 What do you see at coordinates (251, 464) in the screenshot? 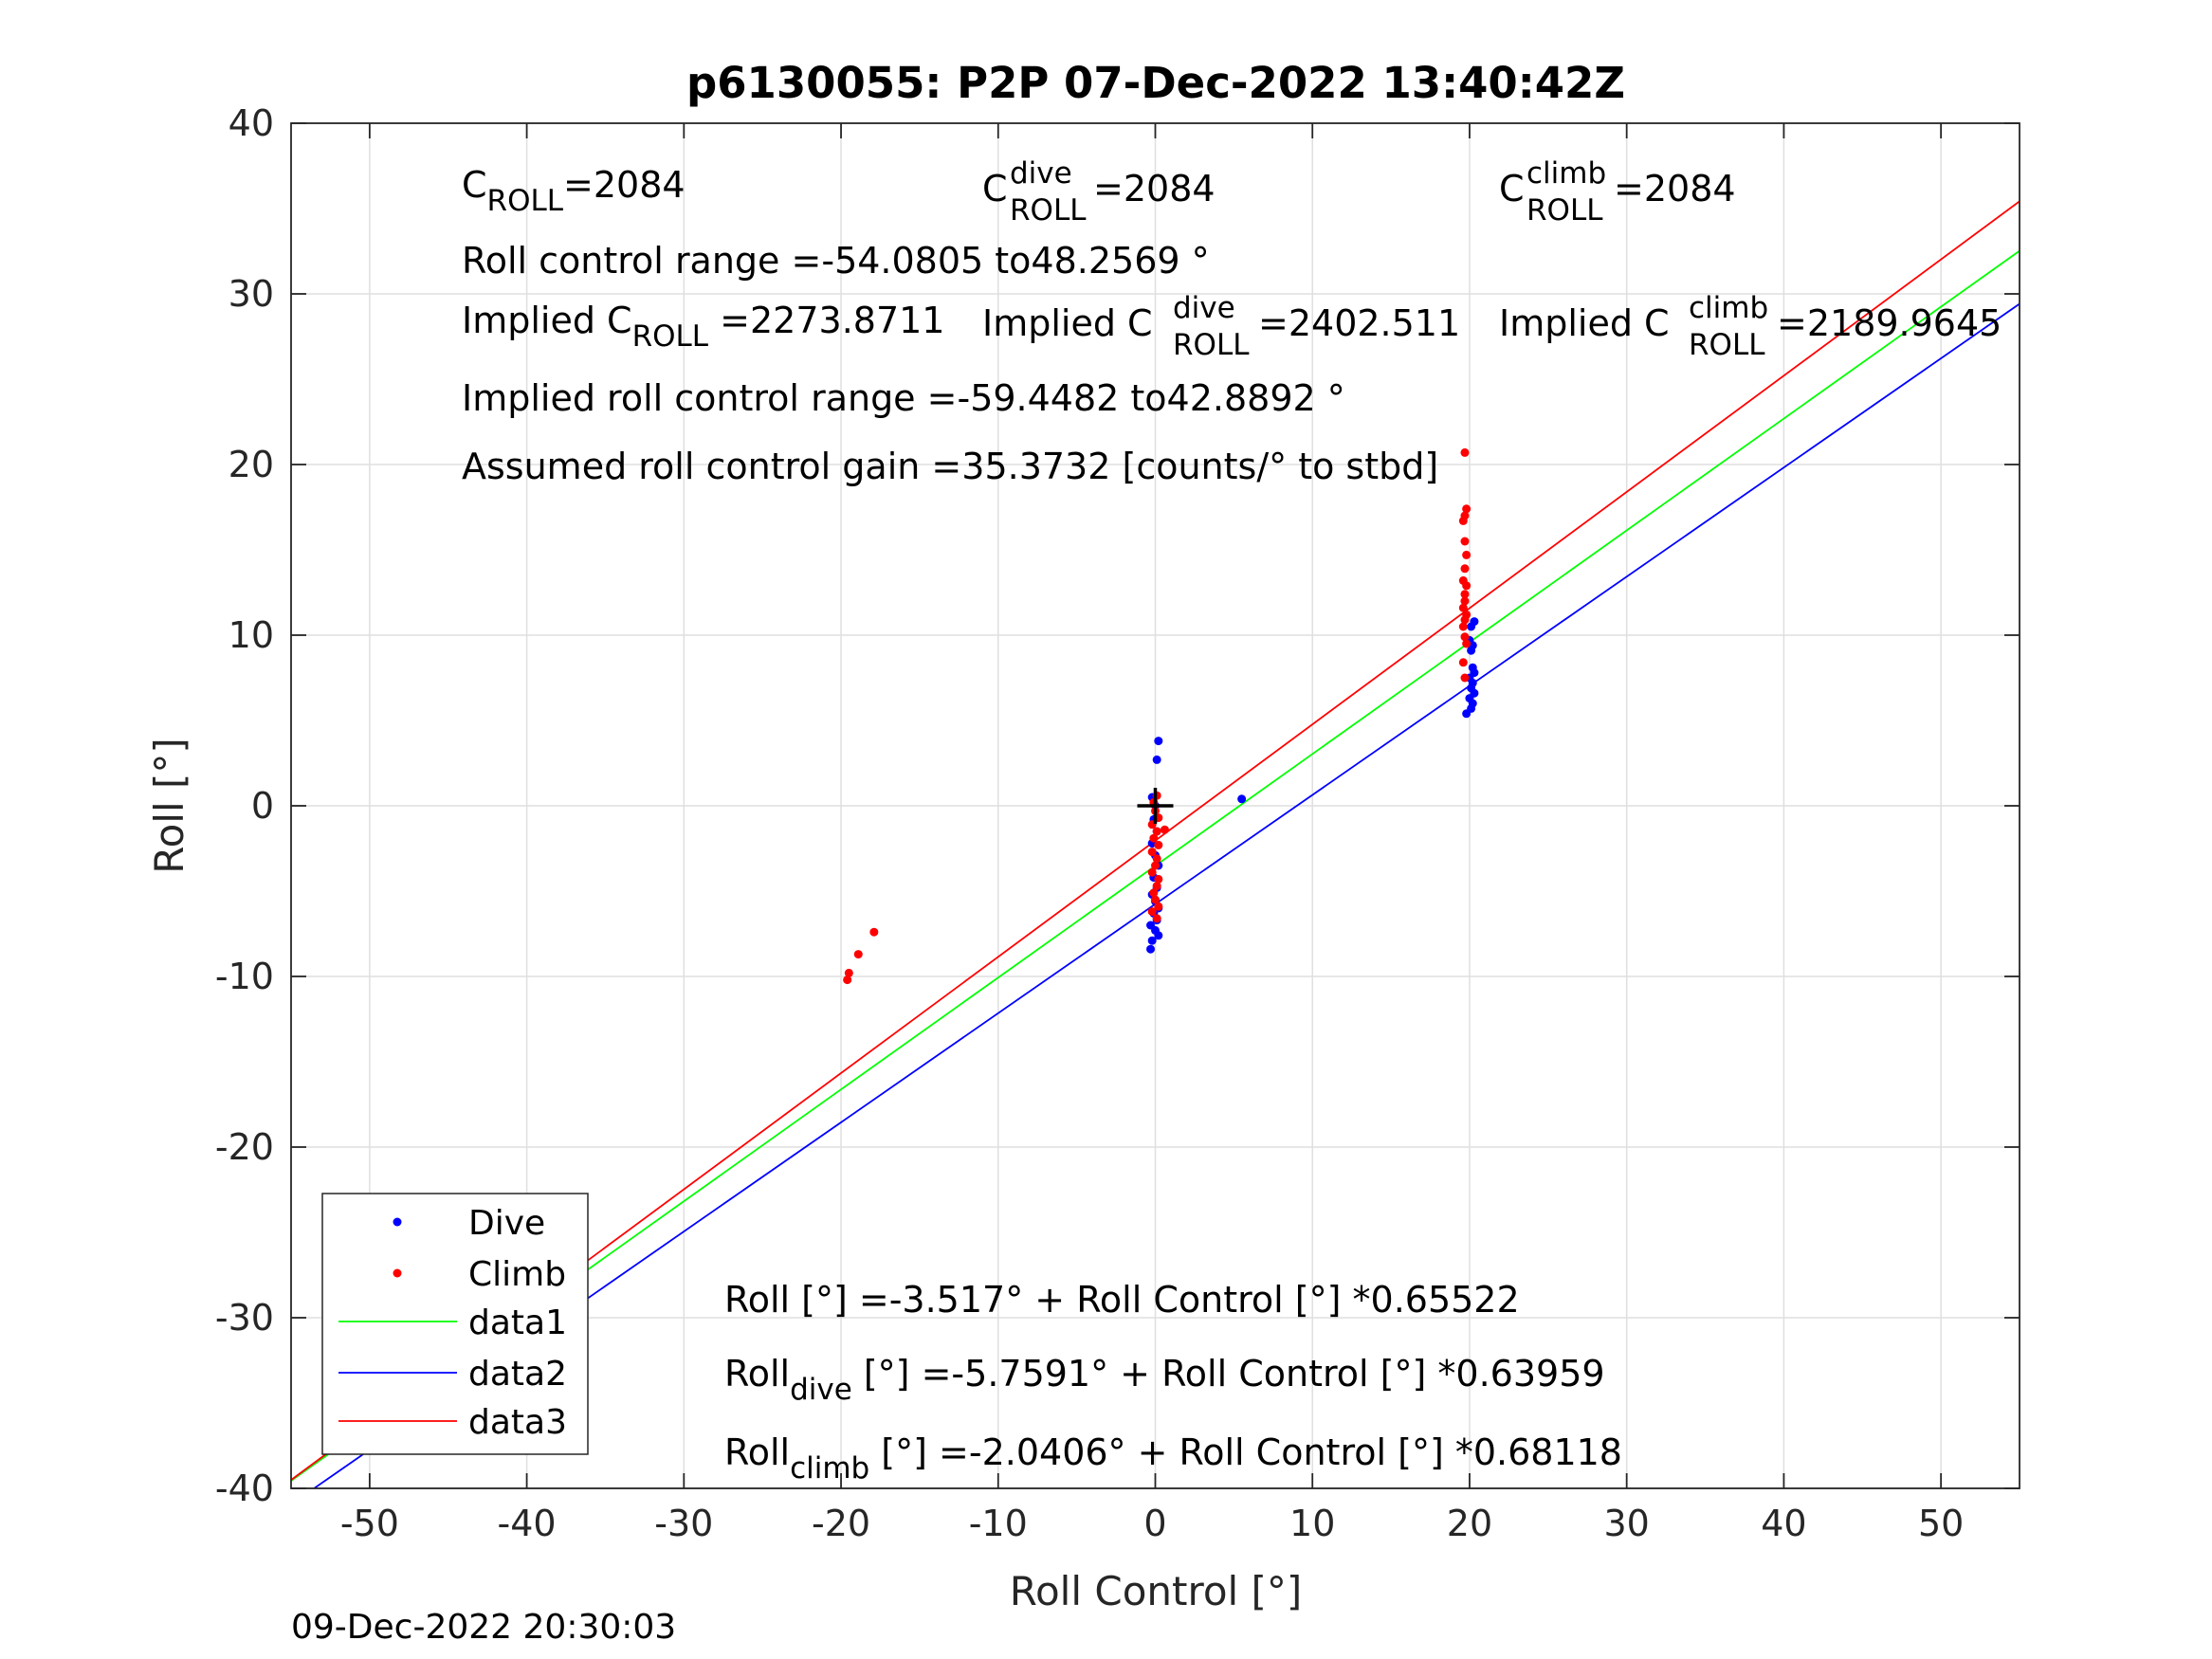
I see `y-tick-label: 20` at bounding box center [251, 464].